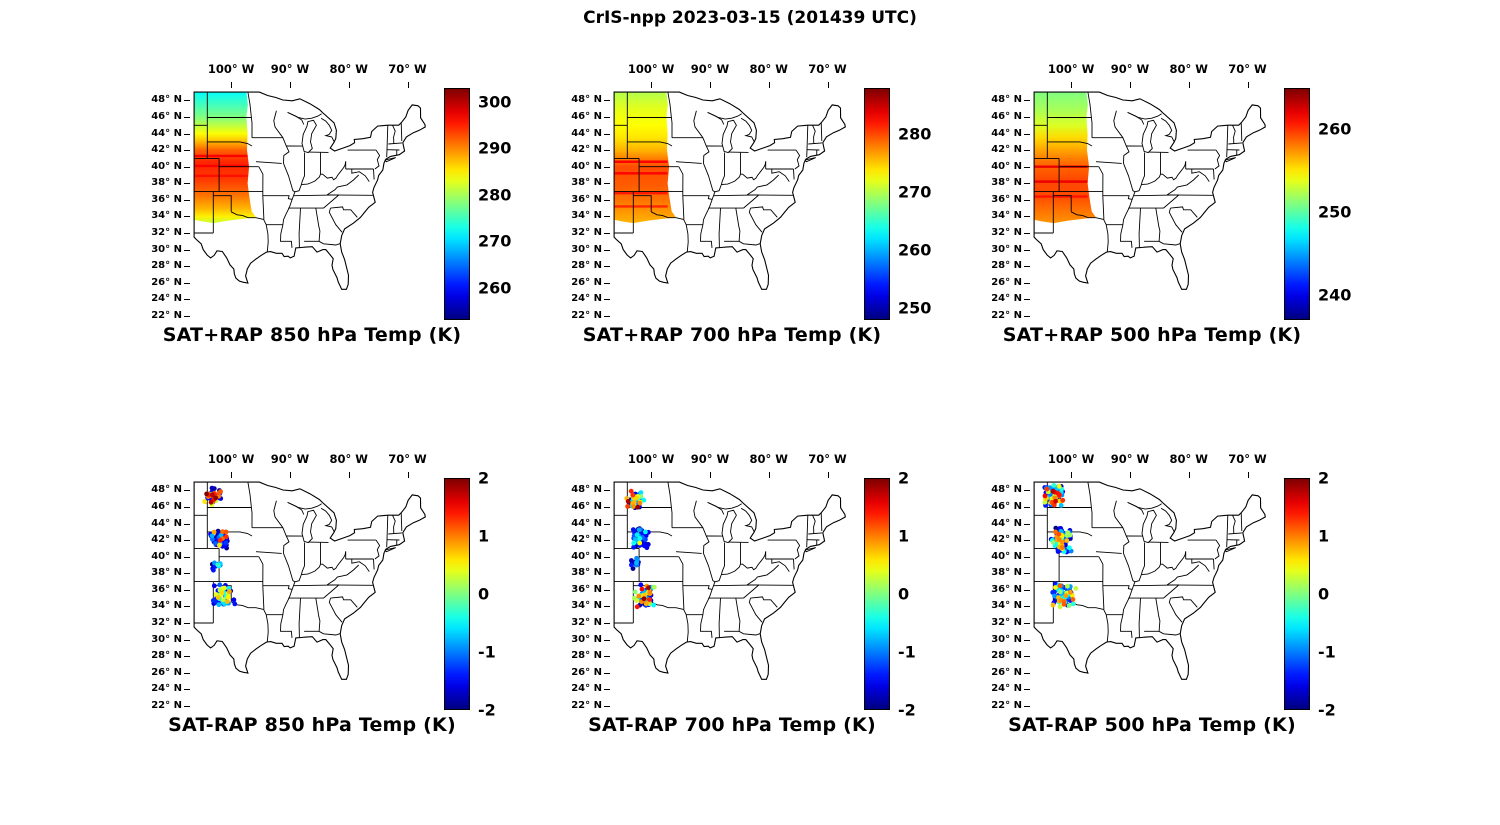 The width and height of the screenshot is (1500, 825). Describe the element at coordinates (166, 249) in the screenshot. I see `lat-tick-label: 30° N` at that location.